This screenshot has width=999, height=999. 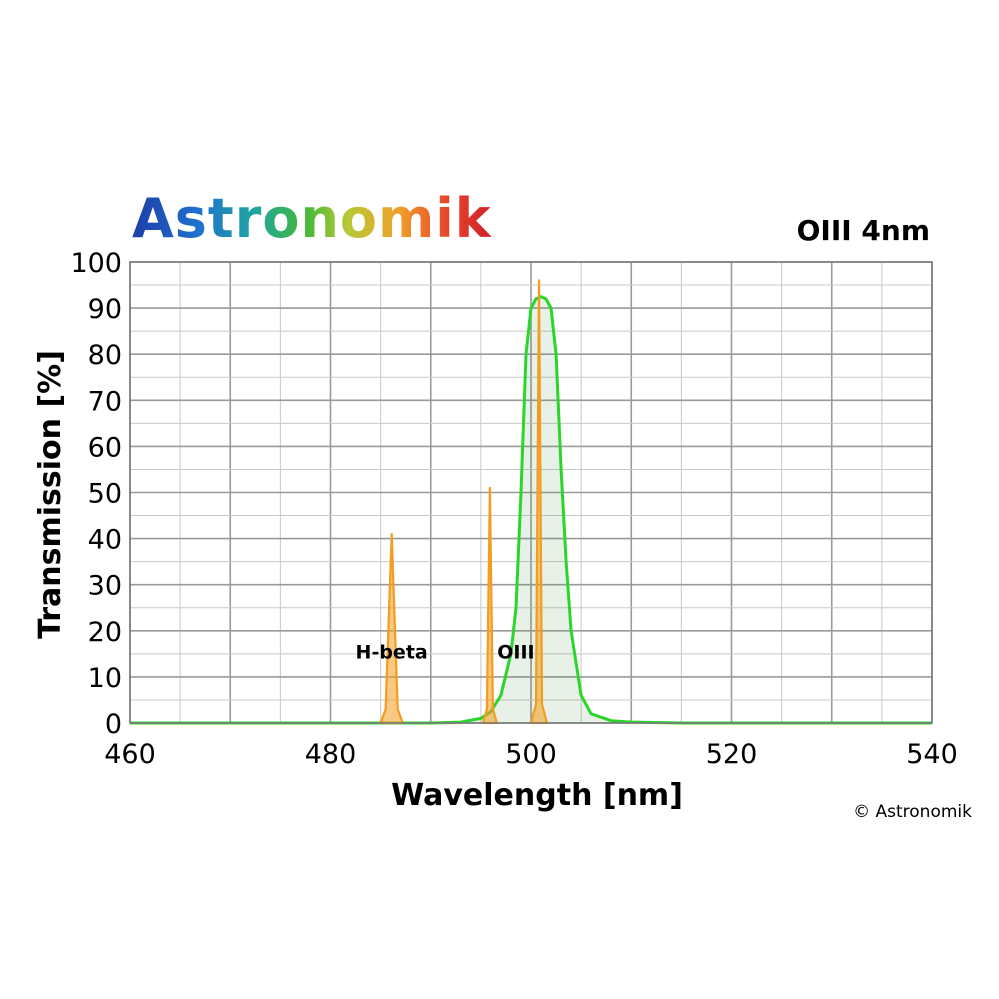 What do you see at coordinates (96, 263) in the screenshot?
I see `y-tick-label: 100` at bounding box center [96, 263].